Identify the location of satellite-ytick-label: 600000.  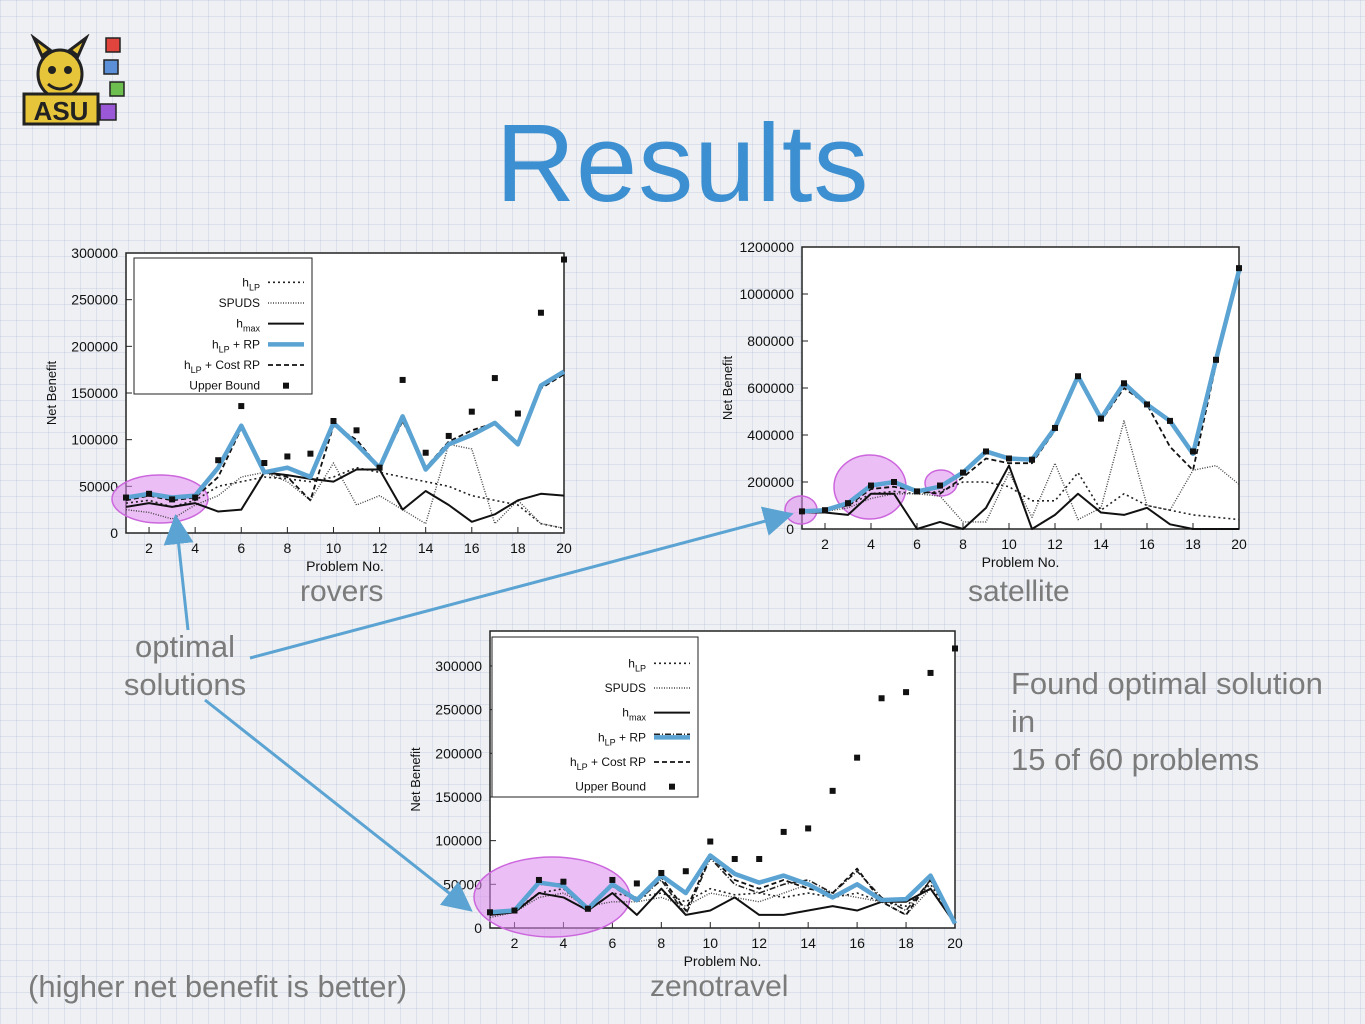
(770, 388).